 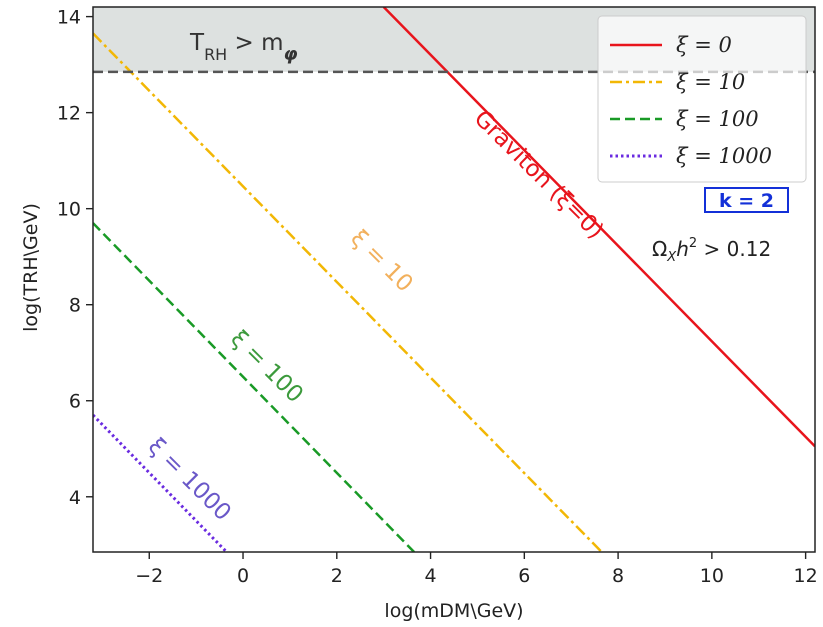 I want to click on legend-label-1: ξ = 10, so click(x=710, y=82).